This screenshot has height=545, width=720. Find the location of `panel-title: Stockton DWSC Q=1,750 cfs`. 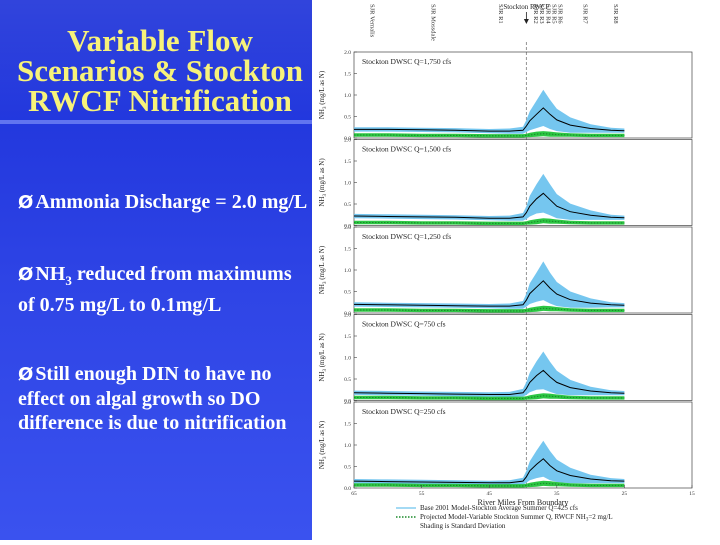

panel-title: Stockton DWSC Q=1,750 cfs is located at coordinates (406, 61).